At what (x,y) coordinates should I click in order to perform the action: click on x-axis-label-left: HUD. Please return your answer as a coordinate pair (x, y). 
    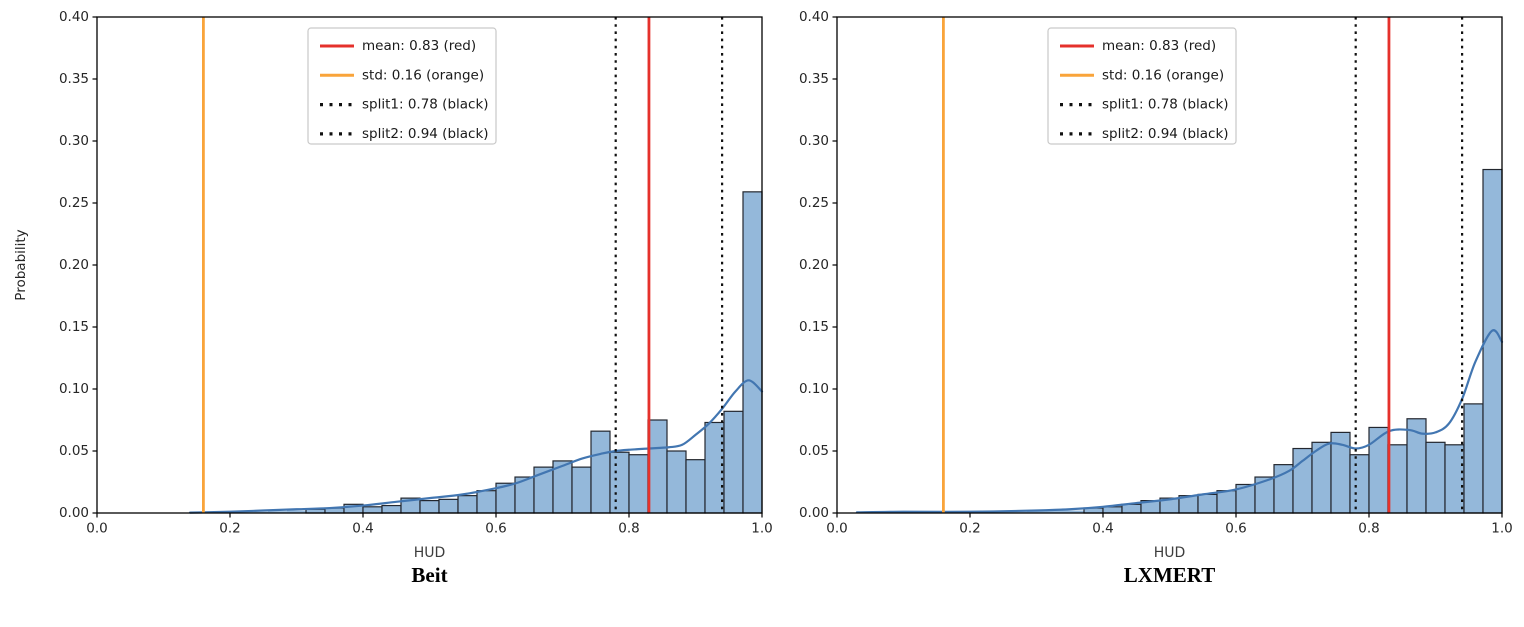
    Looking at the image, I should click on (429, 553).